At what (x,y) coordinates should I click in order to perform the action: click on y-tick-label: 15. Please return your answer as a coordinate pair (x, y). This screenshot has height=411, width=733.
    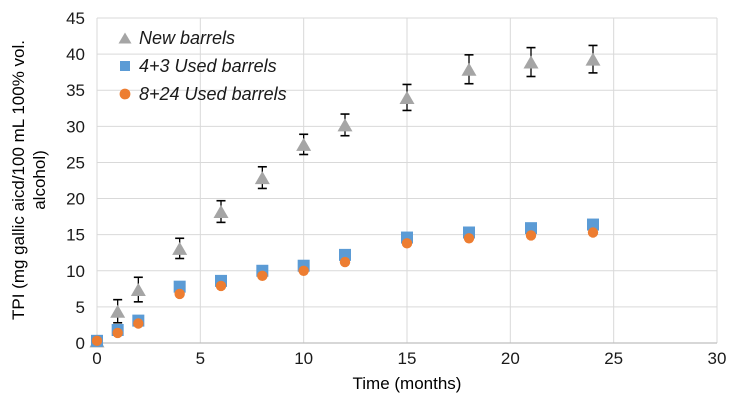
    Looking at the image, I should click on (75, 235).